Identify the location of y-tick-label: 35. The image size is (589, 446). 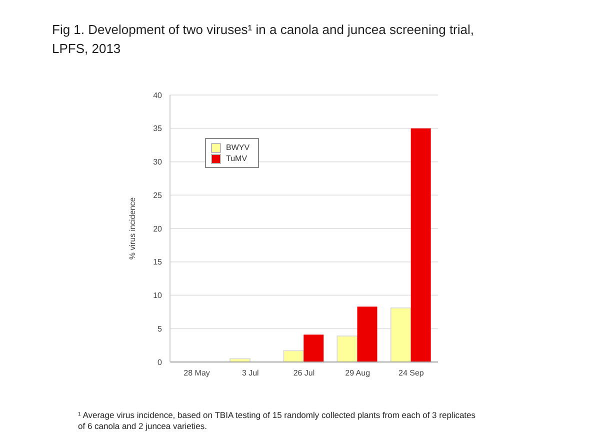
(158, 129).